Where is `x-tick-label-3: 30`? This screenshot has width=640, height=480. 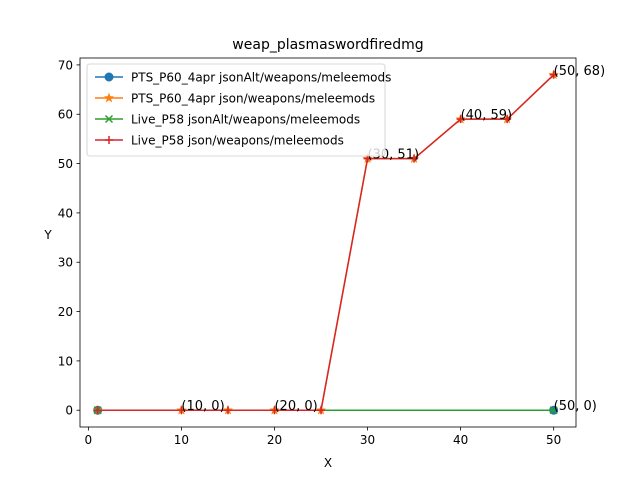 x-tick-label-3: 30 is located at coordinates (367, 440).